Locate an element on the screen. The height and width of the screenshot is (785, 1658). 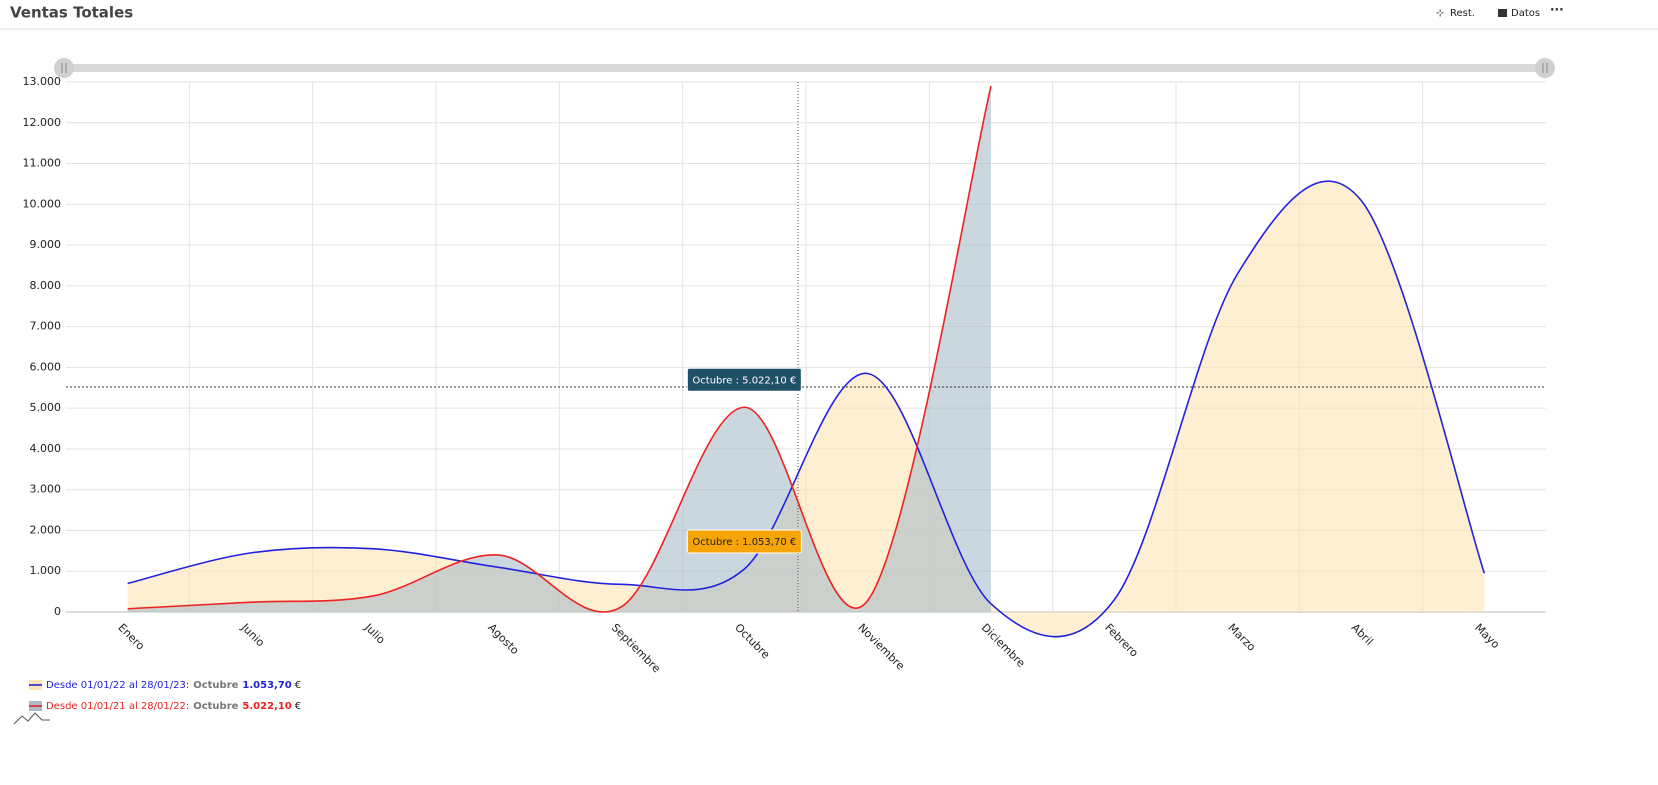
legend-part: 1.053,70 is located at coordinates (266, 685).